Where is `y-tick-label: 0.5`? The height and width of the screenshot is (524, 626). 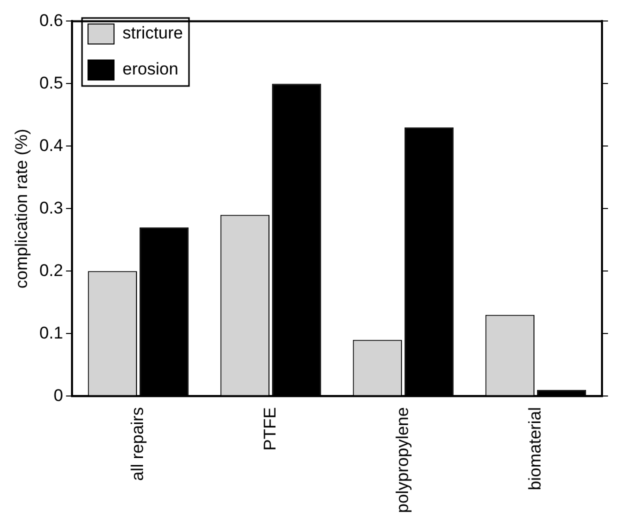
y-tick-label: 0.5 is located at coordinates (51, 82).